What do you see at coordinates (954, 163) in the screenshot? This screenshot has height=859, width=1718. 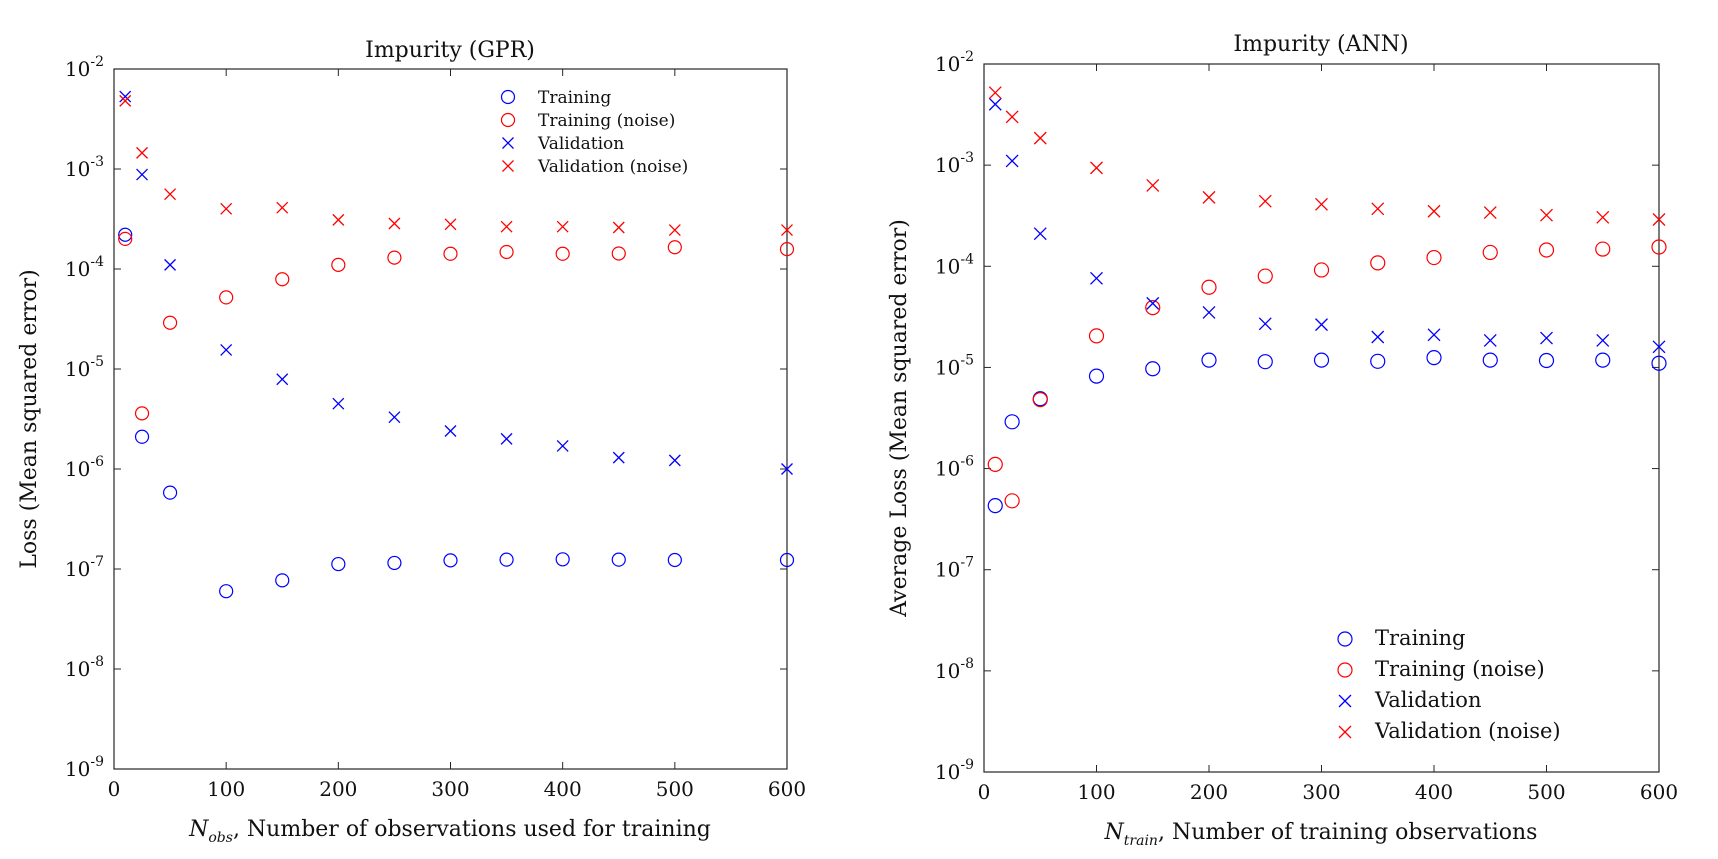 I see `y-tick-label: 10⁻³` at bounding box center [954, 163].